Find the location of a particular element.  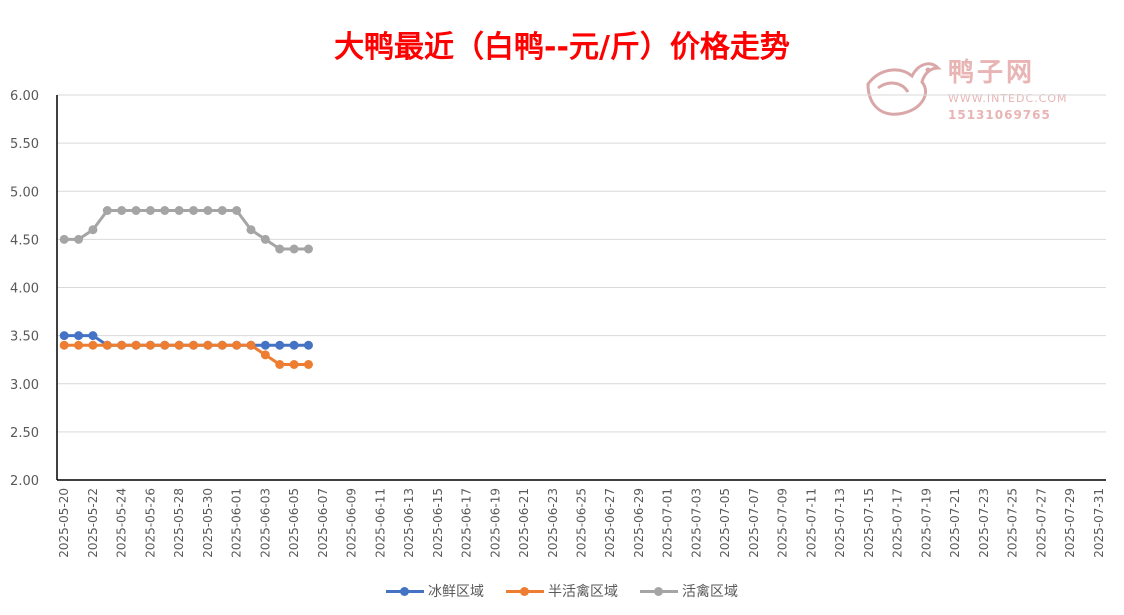

y-tick-label: 2.00 is located at coordinates (24, 481).